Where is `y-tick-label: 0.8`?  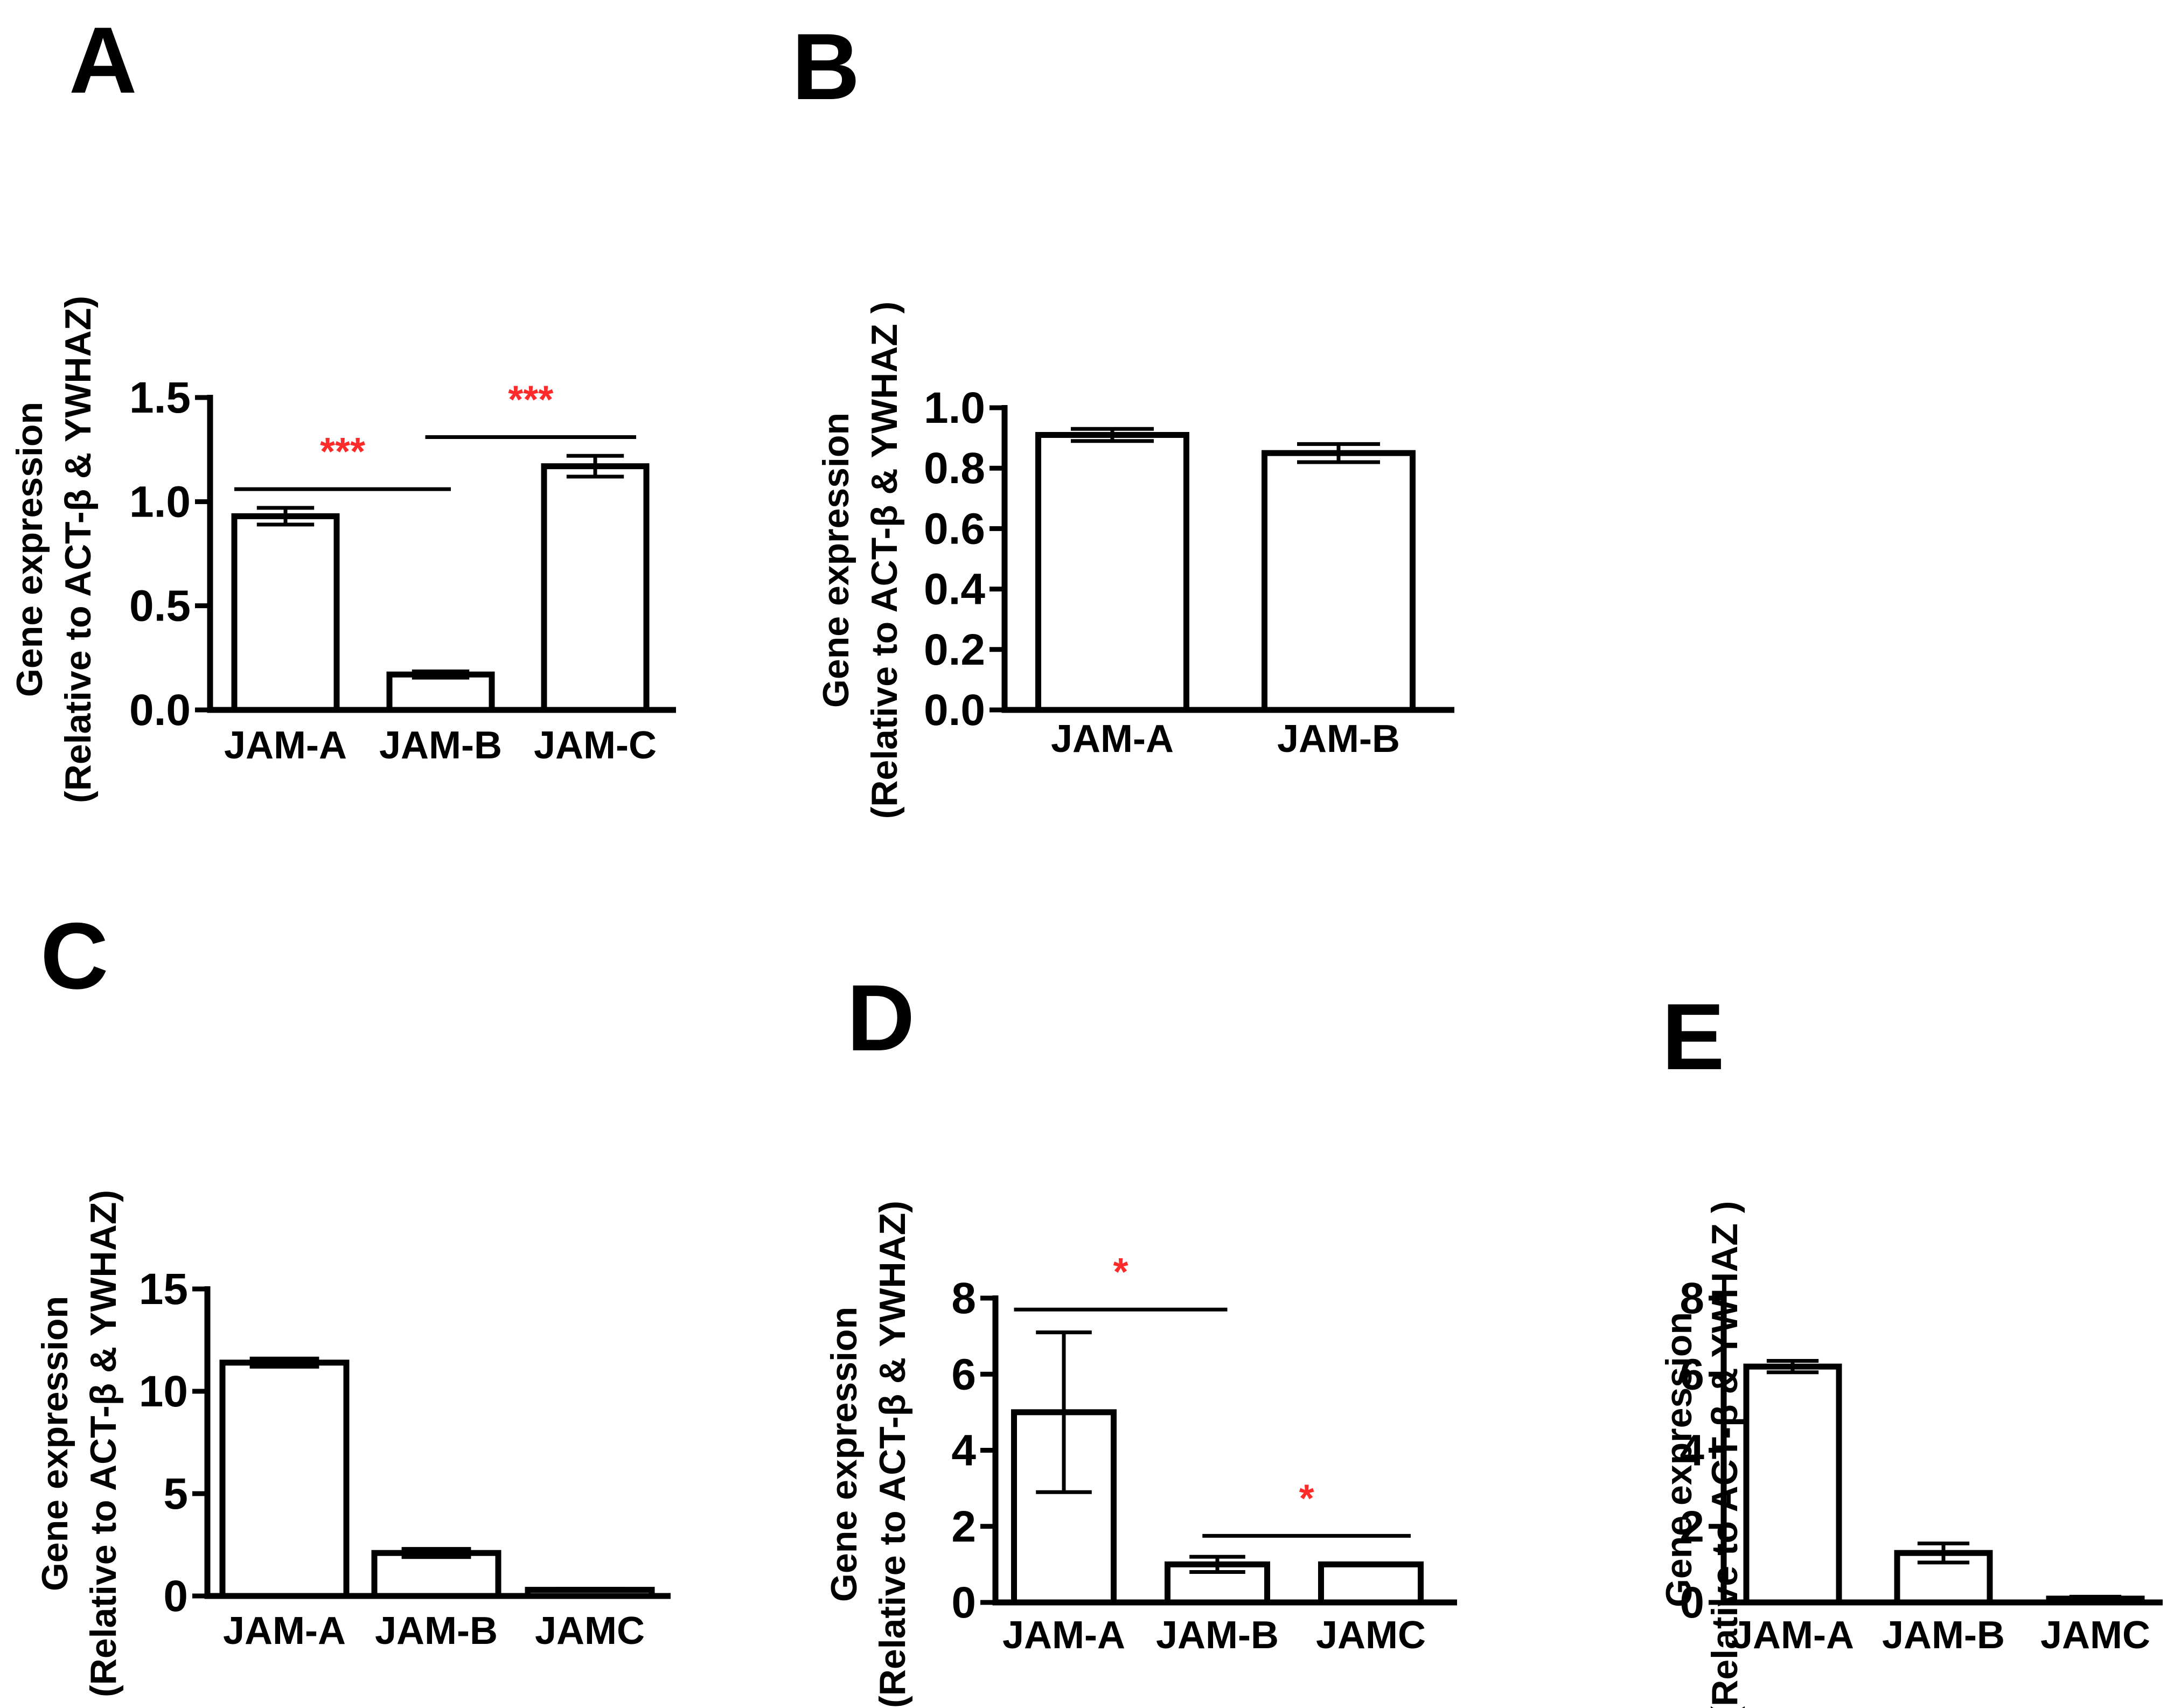
y-tick-label: 0.8 is located at coordinates (955, 468).